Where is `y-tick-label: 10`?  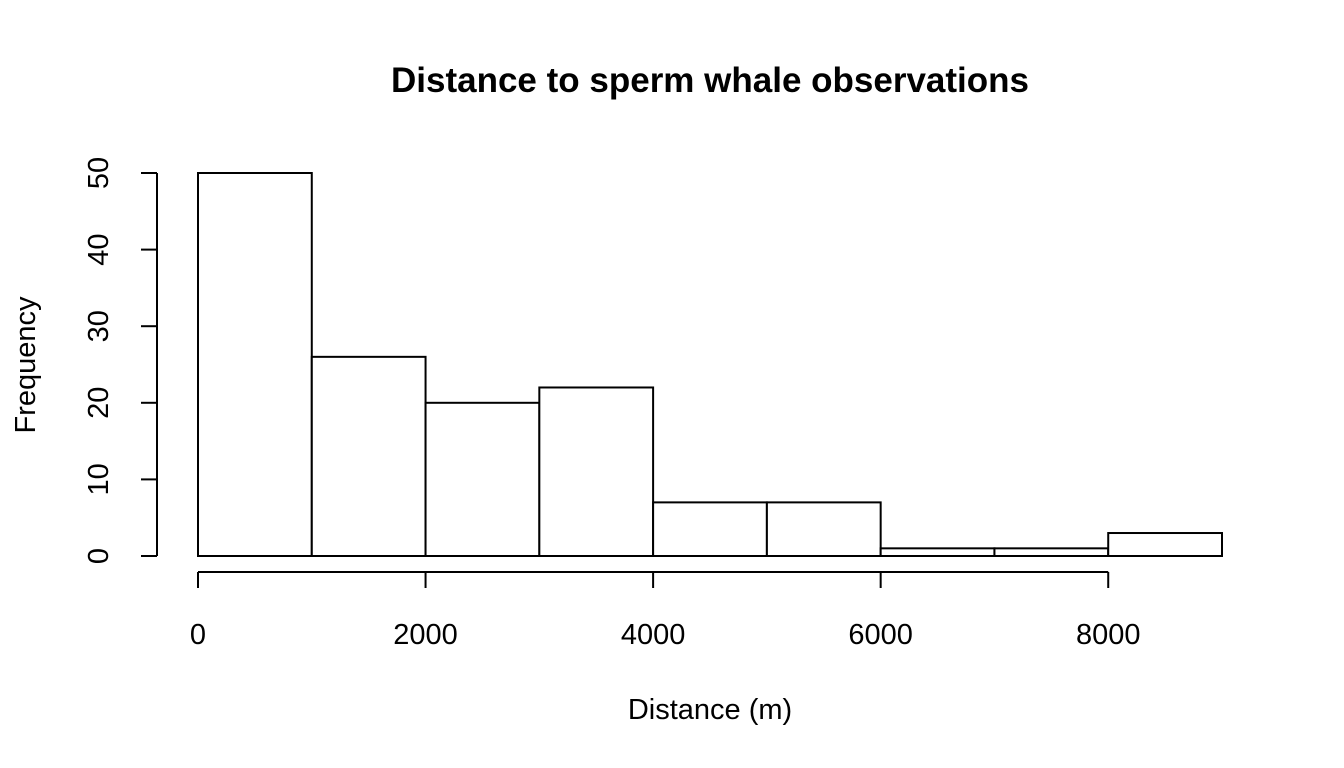
y-tick-label: 10 is located at coordinates (99, 479).